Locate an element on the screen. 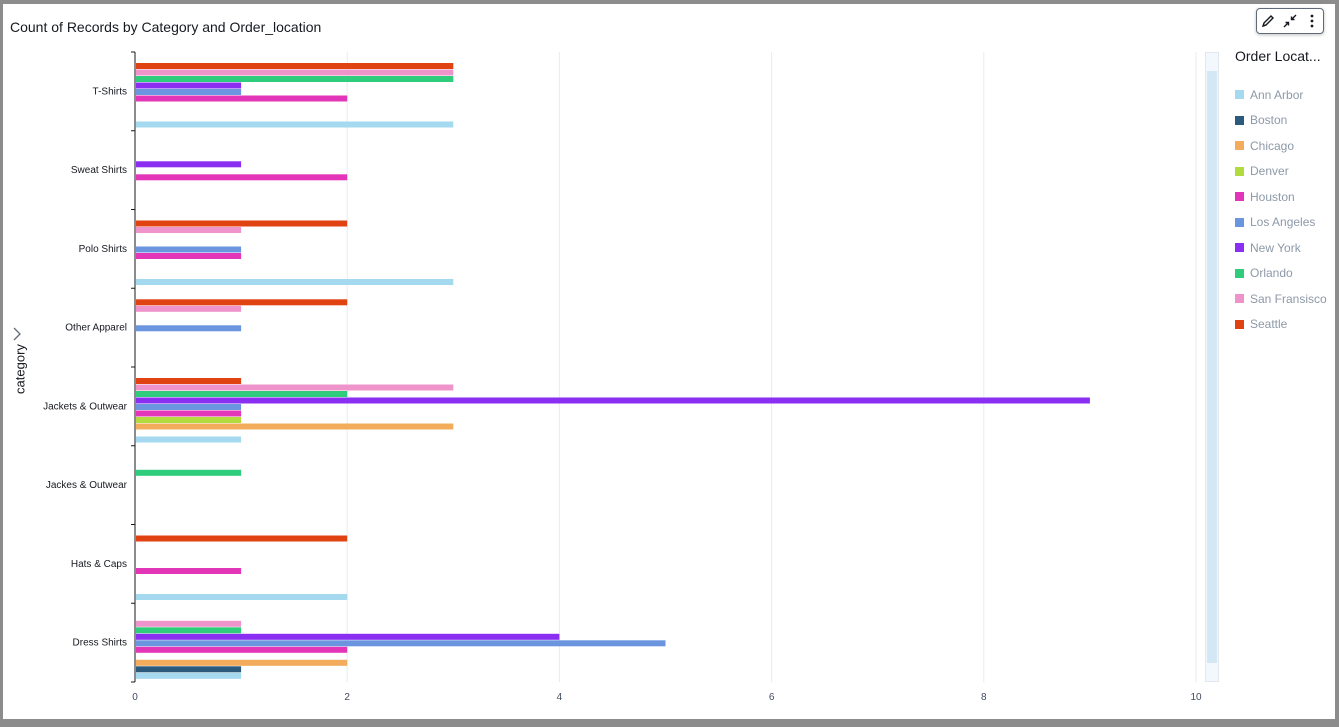 This screenshot has height=727, width=1339. category-label: Jackets & Outwear is located at coordinates (85, 406).